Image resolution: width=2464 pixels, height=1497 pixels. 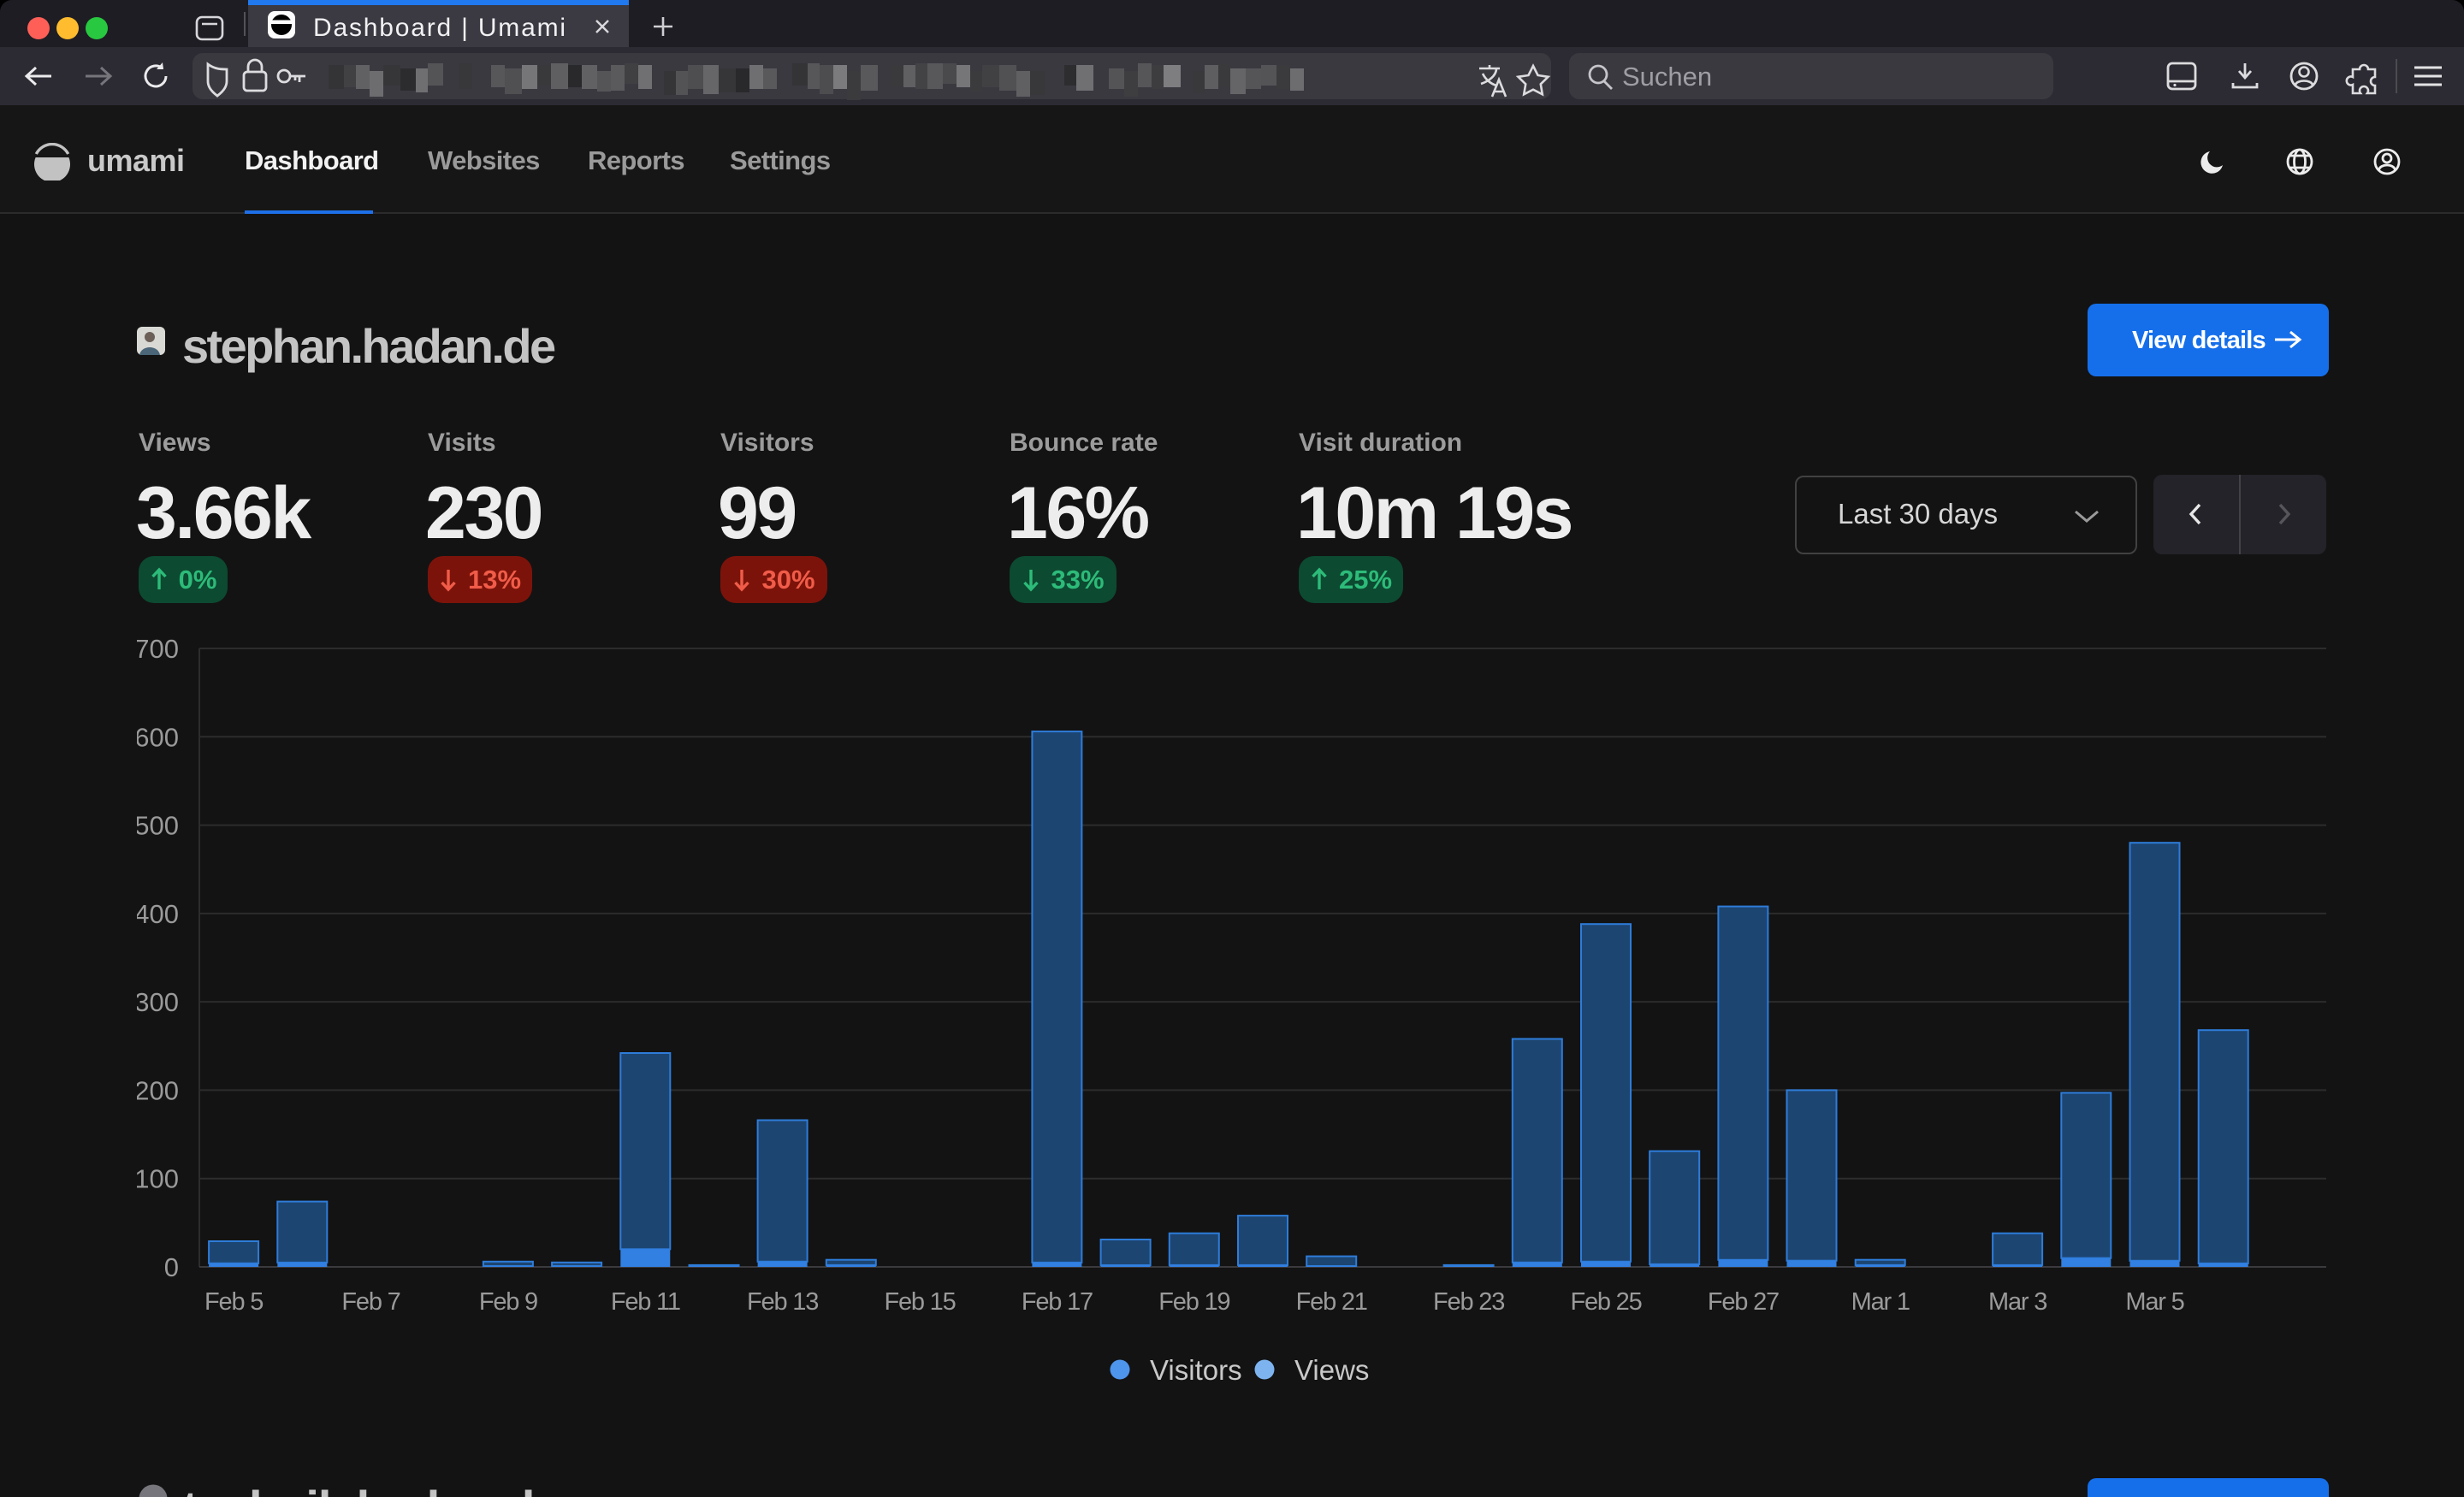 I want to click on svg-text: Feb 21, so click(x=1331, y=1302).